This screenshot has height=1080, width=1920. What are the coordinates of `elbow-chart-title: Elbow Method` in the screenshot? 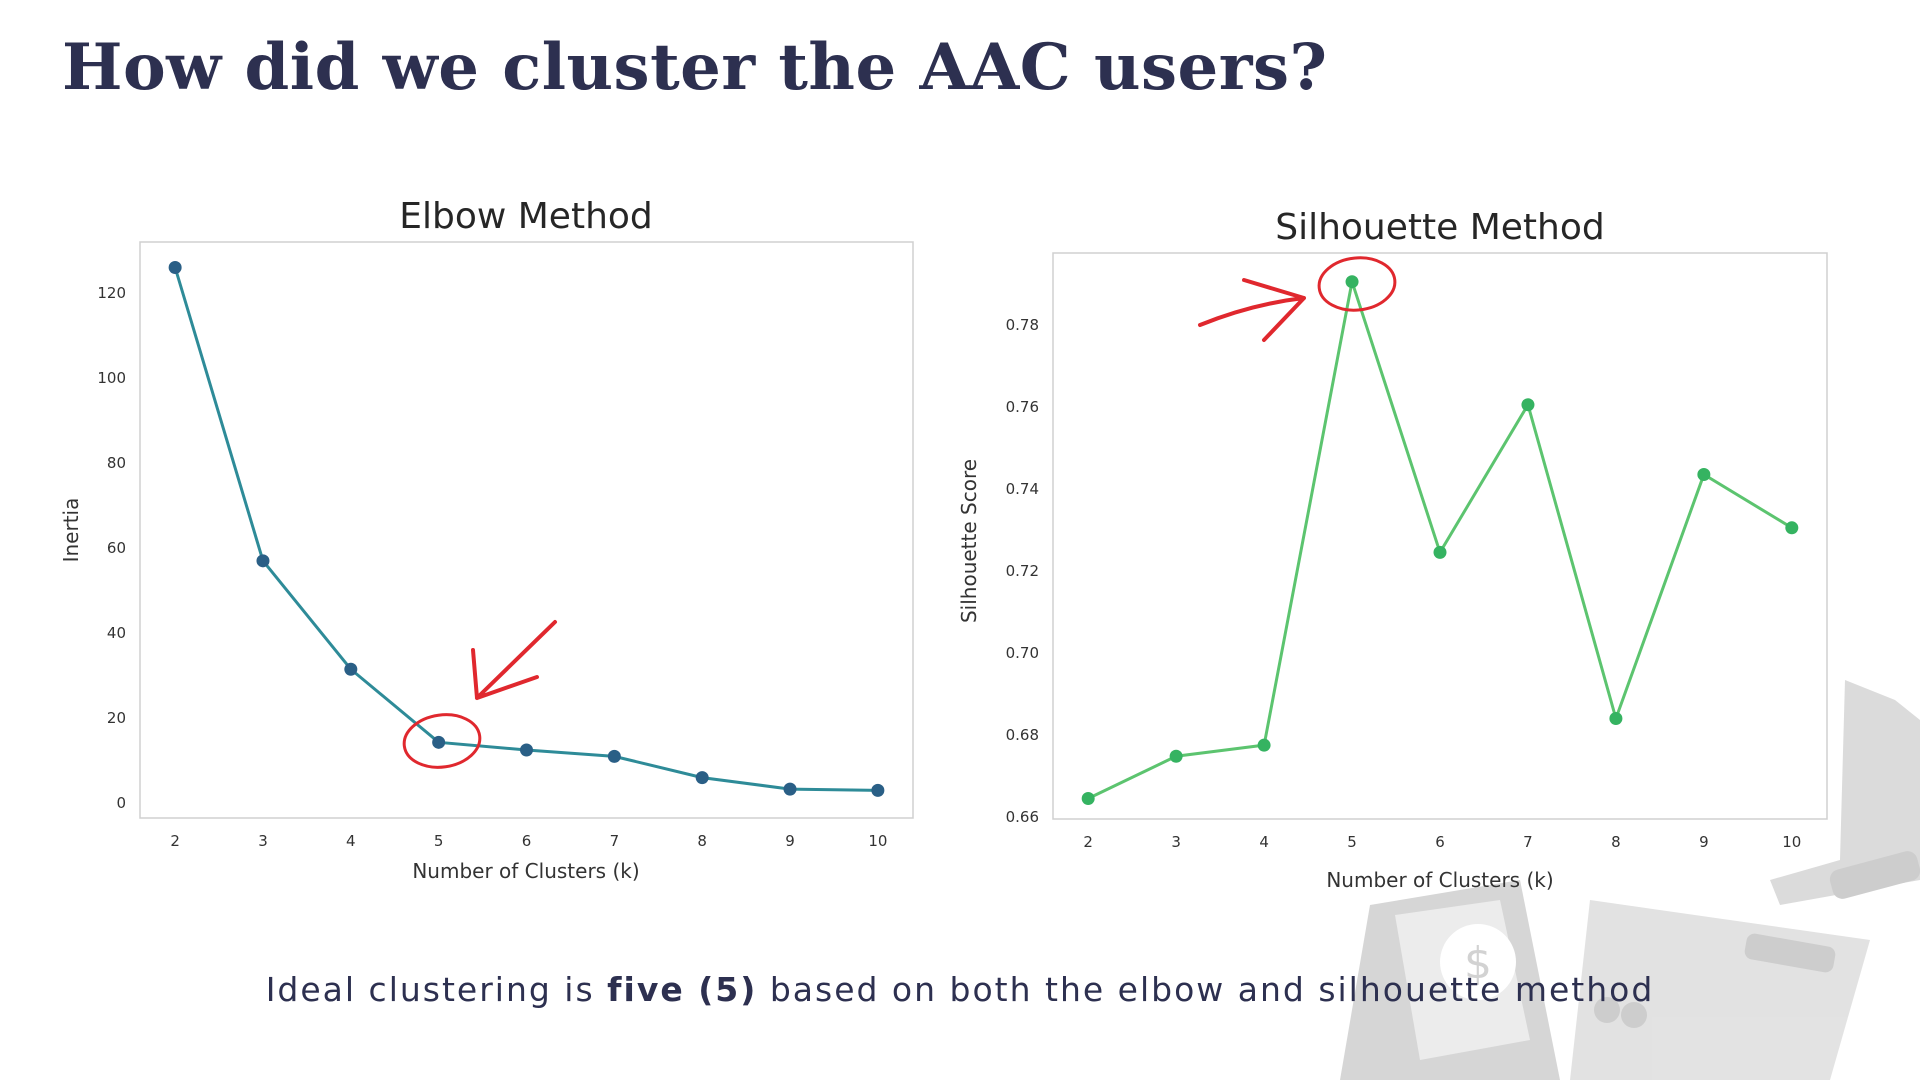 It's located at (526, 216).